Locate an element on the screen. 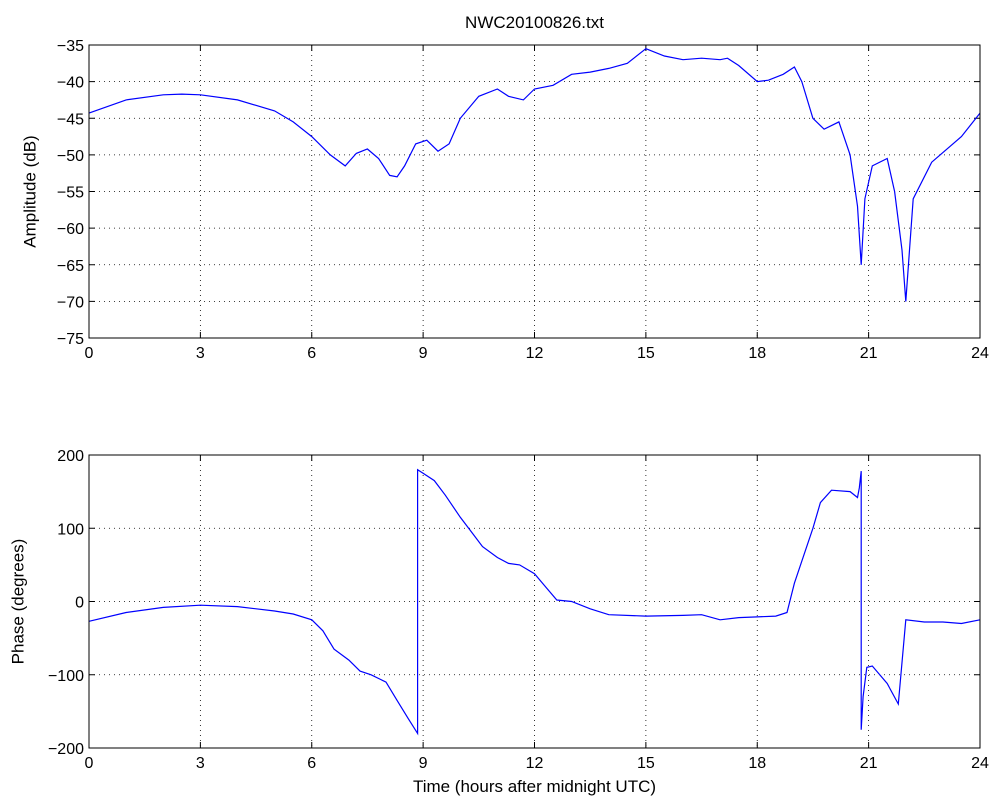  y-tick-label: −55 is located at coordinates (70, 193).